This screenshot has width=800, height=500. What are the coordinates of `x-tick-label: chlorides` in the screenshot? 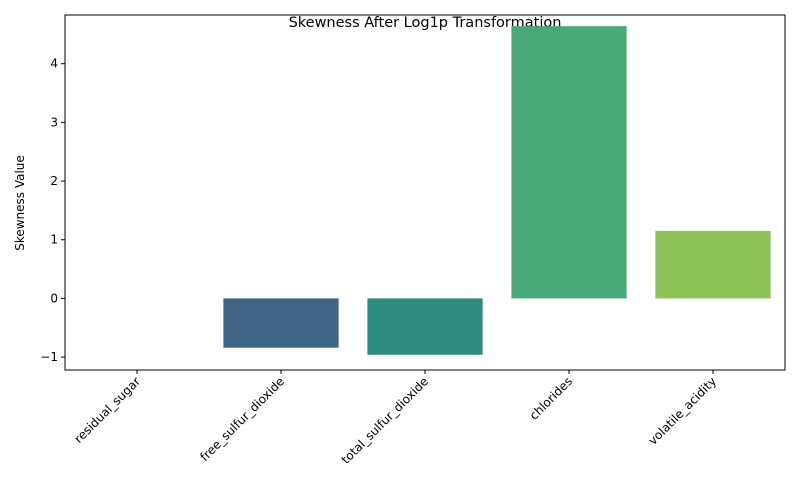 It's located at (551, 398).